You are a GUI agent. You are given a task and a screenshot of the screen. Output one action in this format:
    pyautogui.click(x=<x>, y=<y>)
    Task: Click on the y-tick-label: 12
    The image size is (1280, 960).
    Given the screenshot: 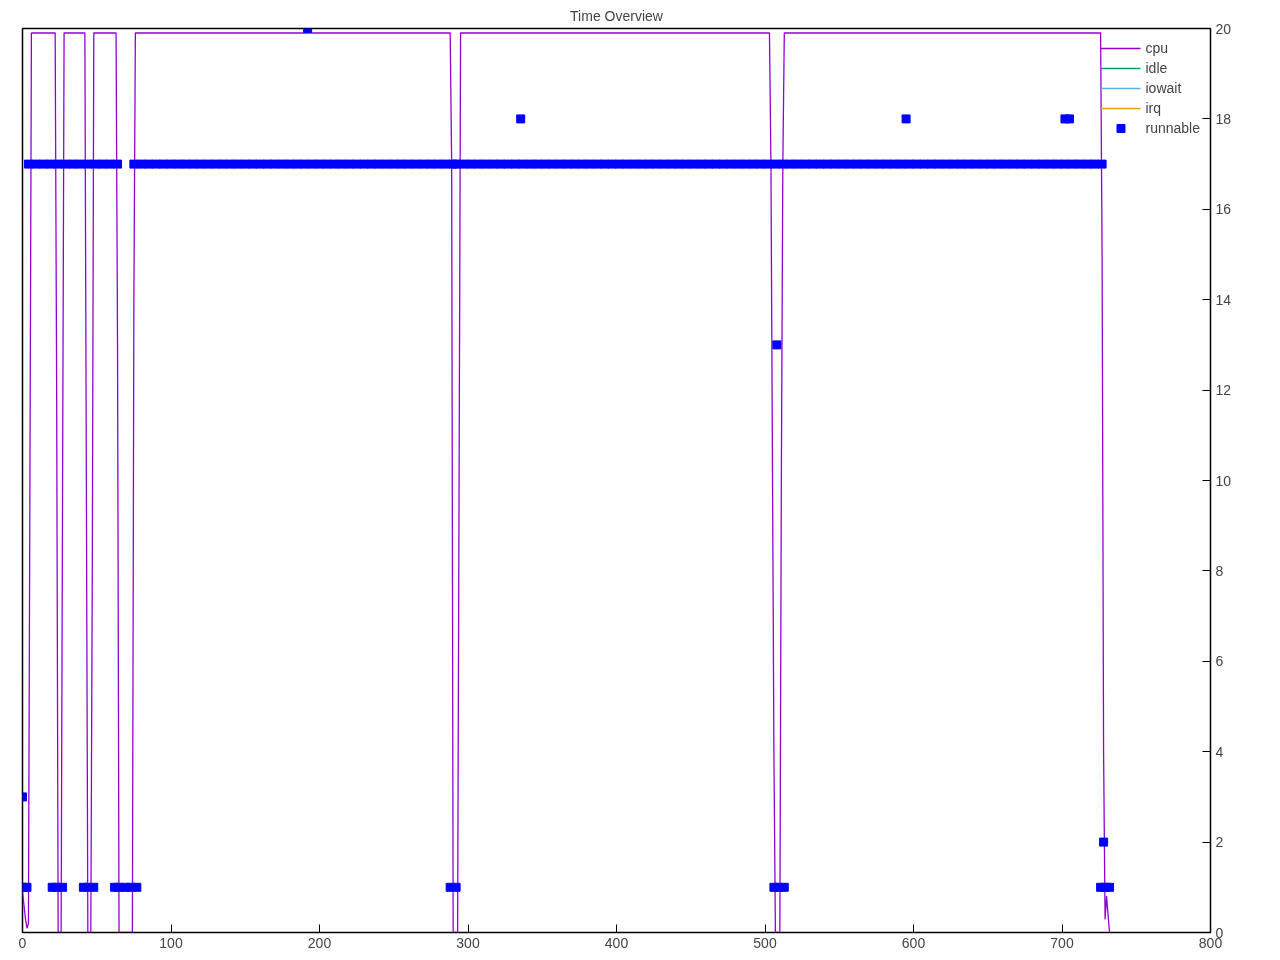 What is the action you would take?
    pyautogui.click(x=1223, y=390)
    